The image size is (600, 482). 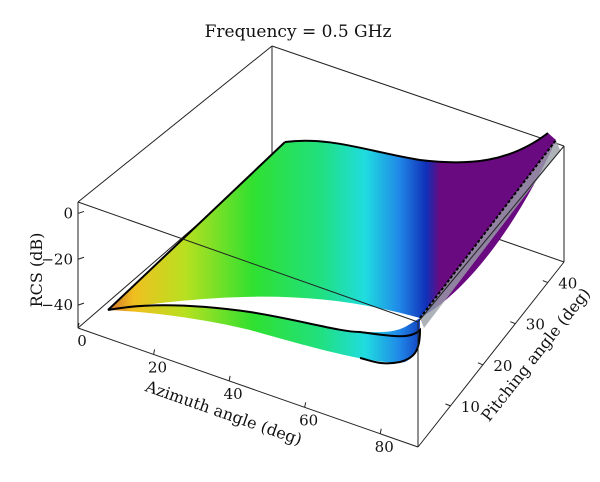 What do you see at coordinates (68, 213) in the screenshot?
I see `z-tick-label: 0` at bounding box center [68, 213].